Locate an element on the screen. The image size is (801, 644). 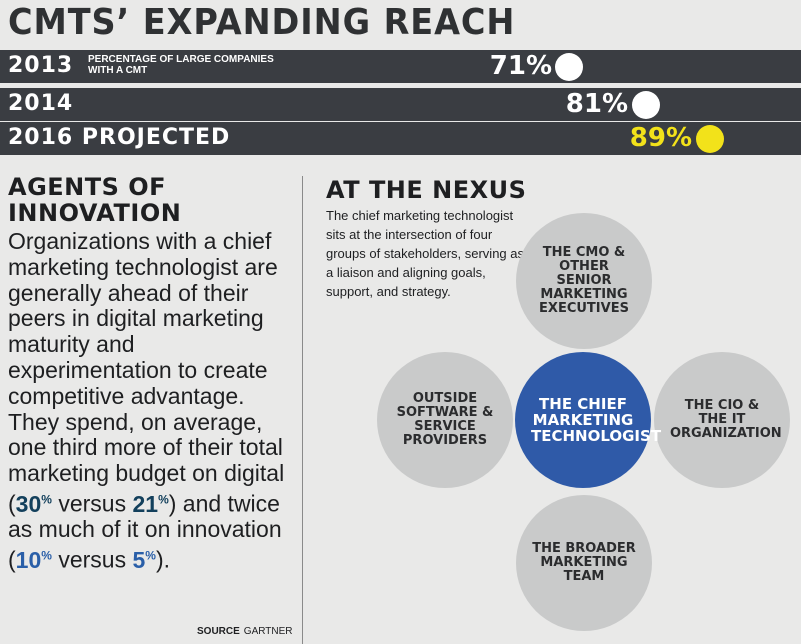
source-credit: SOURCE GARTNER is located at coordinates (245, 631).